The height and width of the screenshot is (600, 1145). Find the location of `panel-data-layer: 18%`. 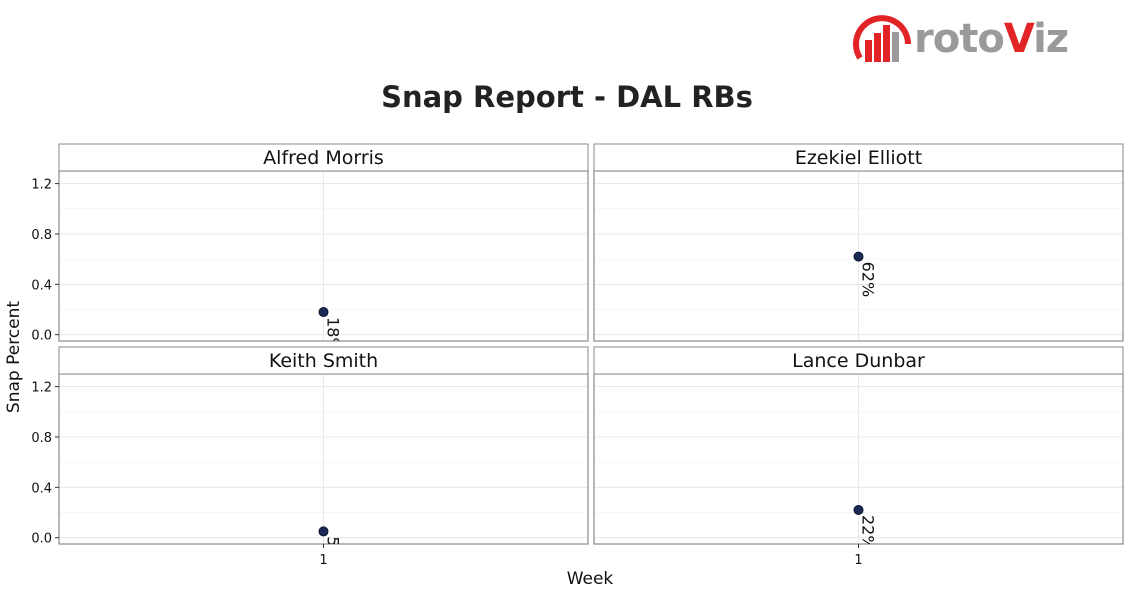

panel-data-layer: 18% is located at coordinates (330, 330).